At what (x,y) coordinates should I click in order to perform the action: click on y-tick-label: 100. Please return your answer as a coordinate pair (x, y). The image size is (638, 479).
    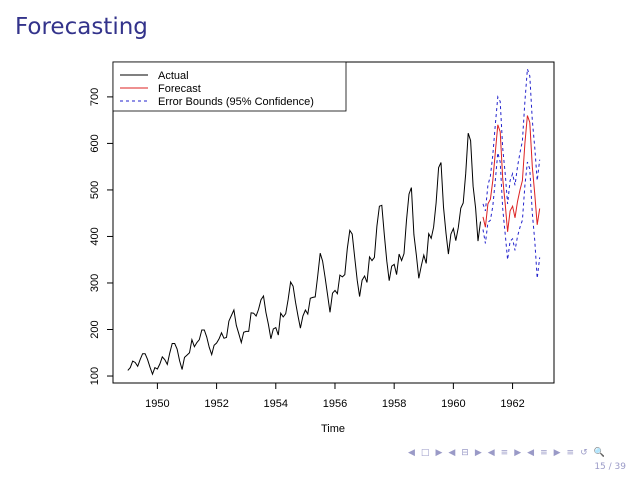
    Looking at the image, I should click on (95, 376).